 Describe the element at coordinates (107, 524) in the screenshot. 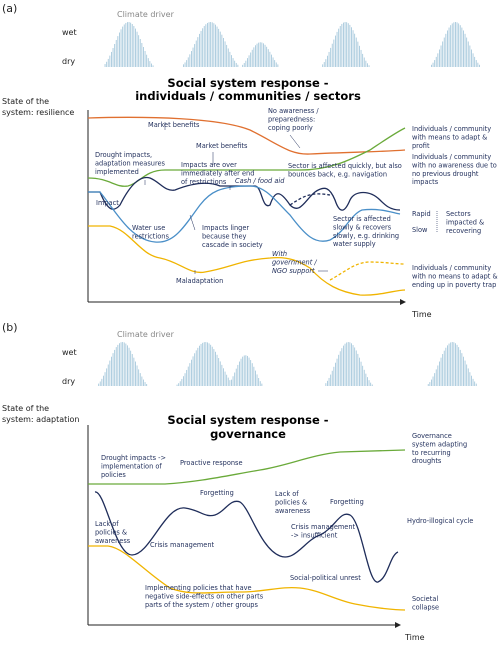

I see `text-line: Lack of` at that location.